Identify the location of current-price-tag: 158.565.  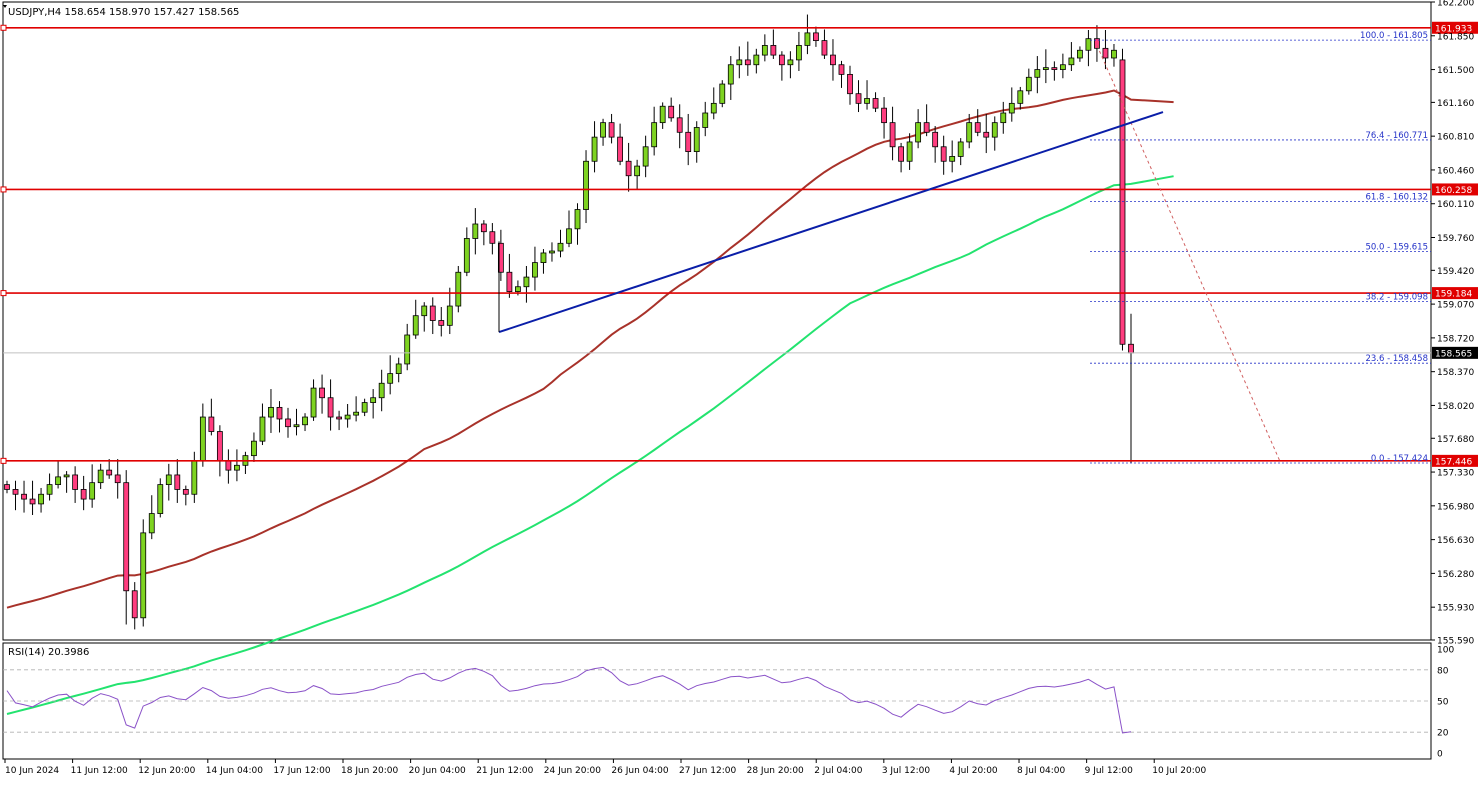
(1453, 354).